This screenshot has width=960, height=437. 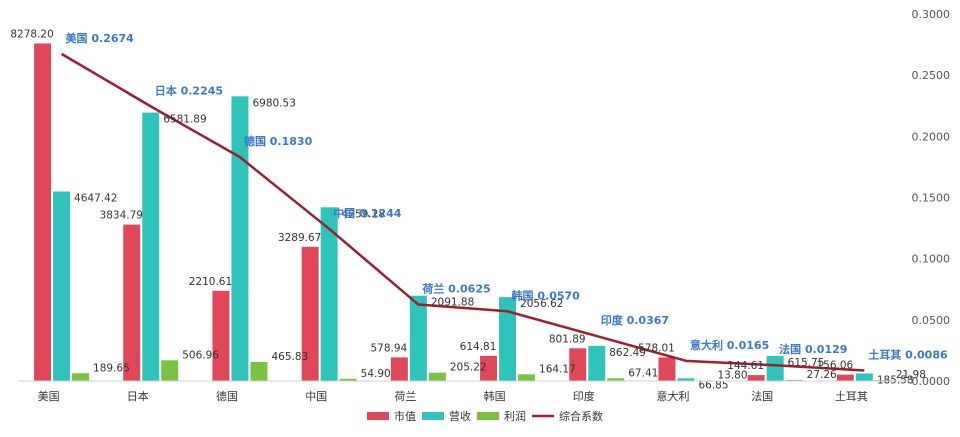 What do you see at coordinates (557, 369) in the screenshot?
I see `data-label-利润: 164.17` at bounding box center [557, 369].